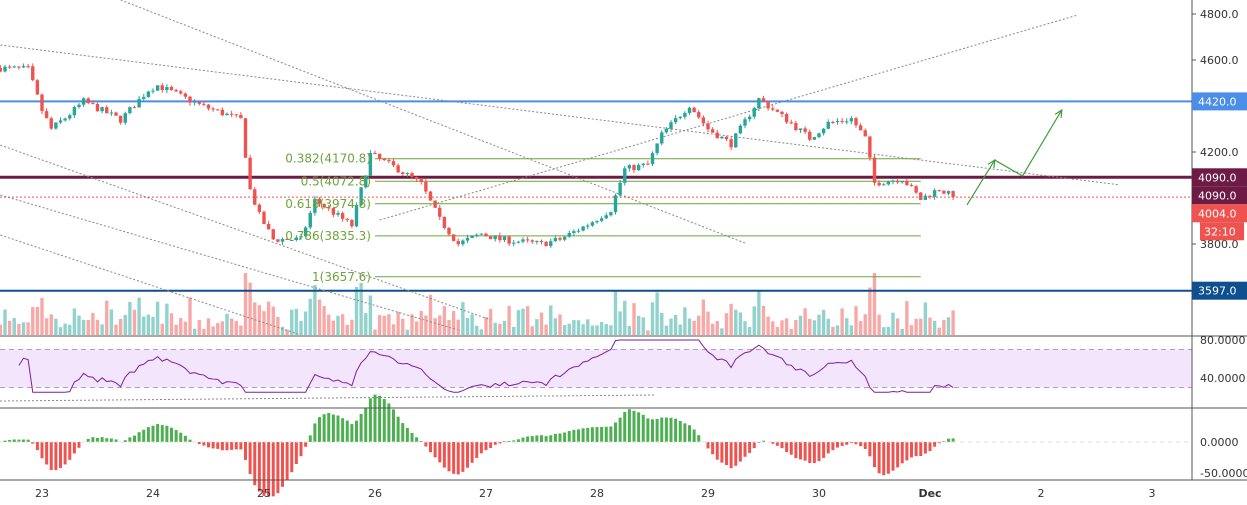  I want to click on fib-level-label: 0.382(4170.8), so click(328, 159).